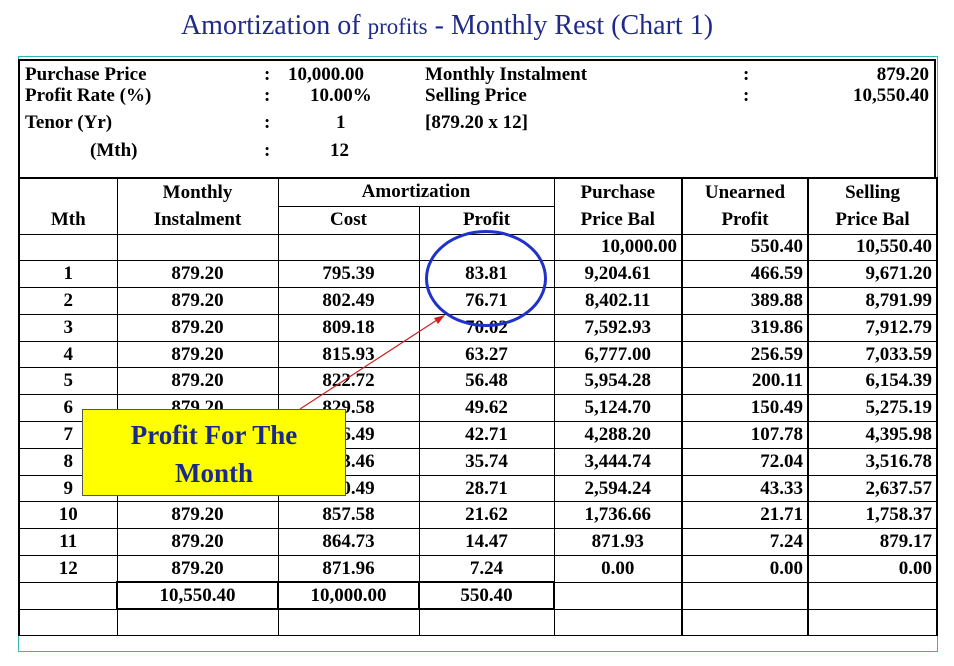 This screenshot has width=954, height=666. What do you see at coordinates (478, 596) in the screenshot?
I see `totals-row: 10,550.40 10,000.00 550.40` at bounding box center [478, 596].